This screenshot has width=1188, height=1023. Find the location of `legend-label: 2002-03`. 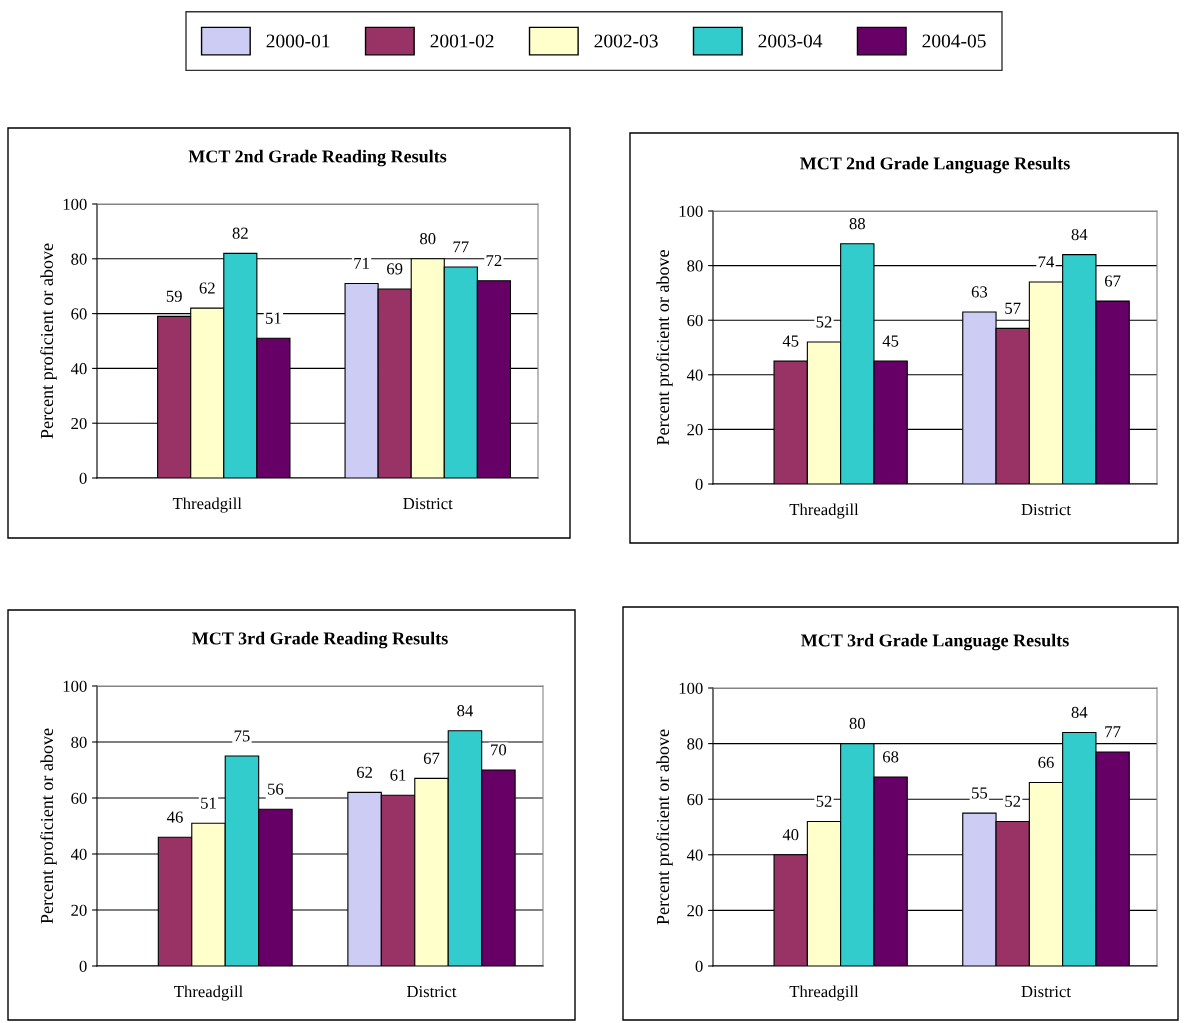

legend-label: 2002-03 is located at coordinates (626, 41).